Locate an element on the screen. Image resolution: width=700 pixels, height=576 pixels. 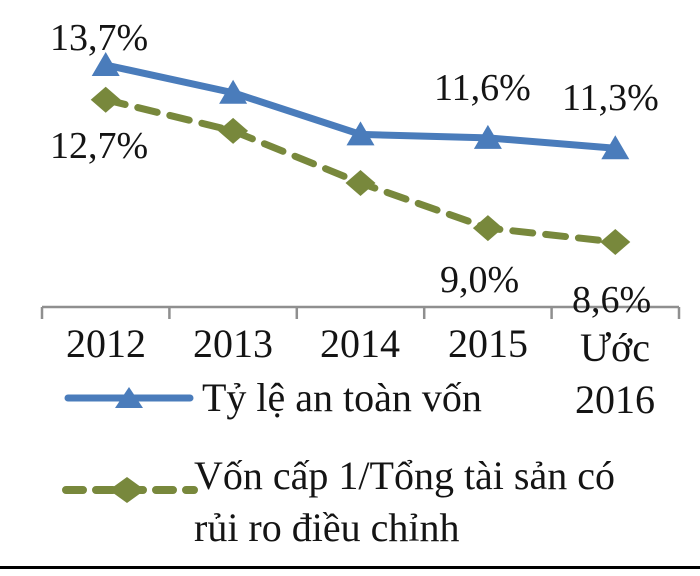
legend-label-car: Tỷ lệ an toàn vốn is located at coordinates (342, 397).